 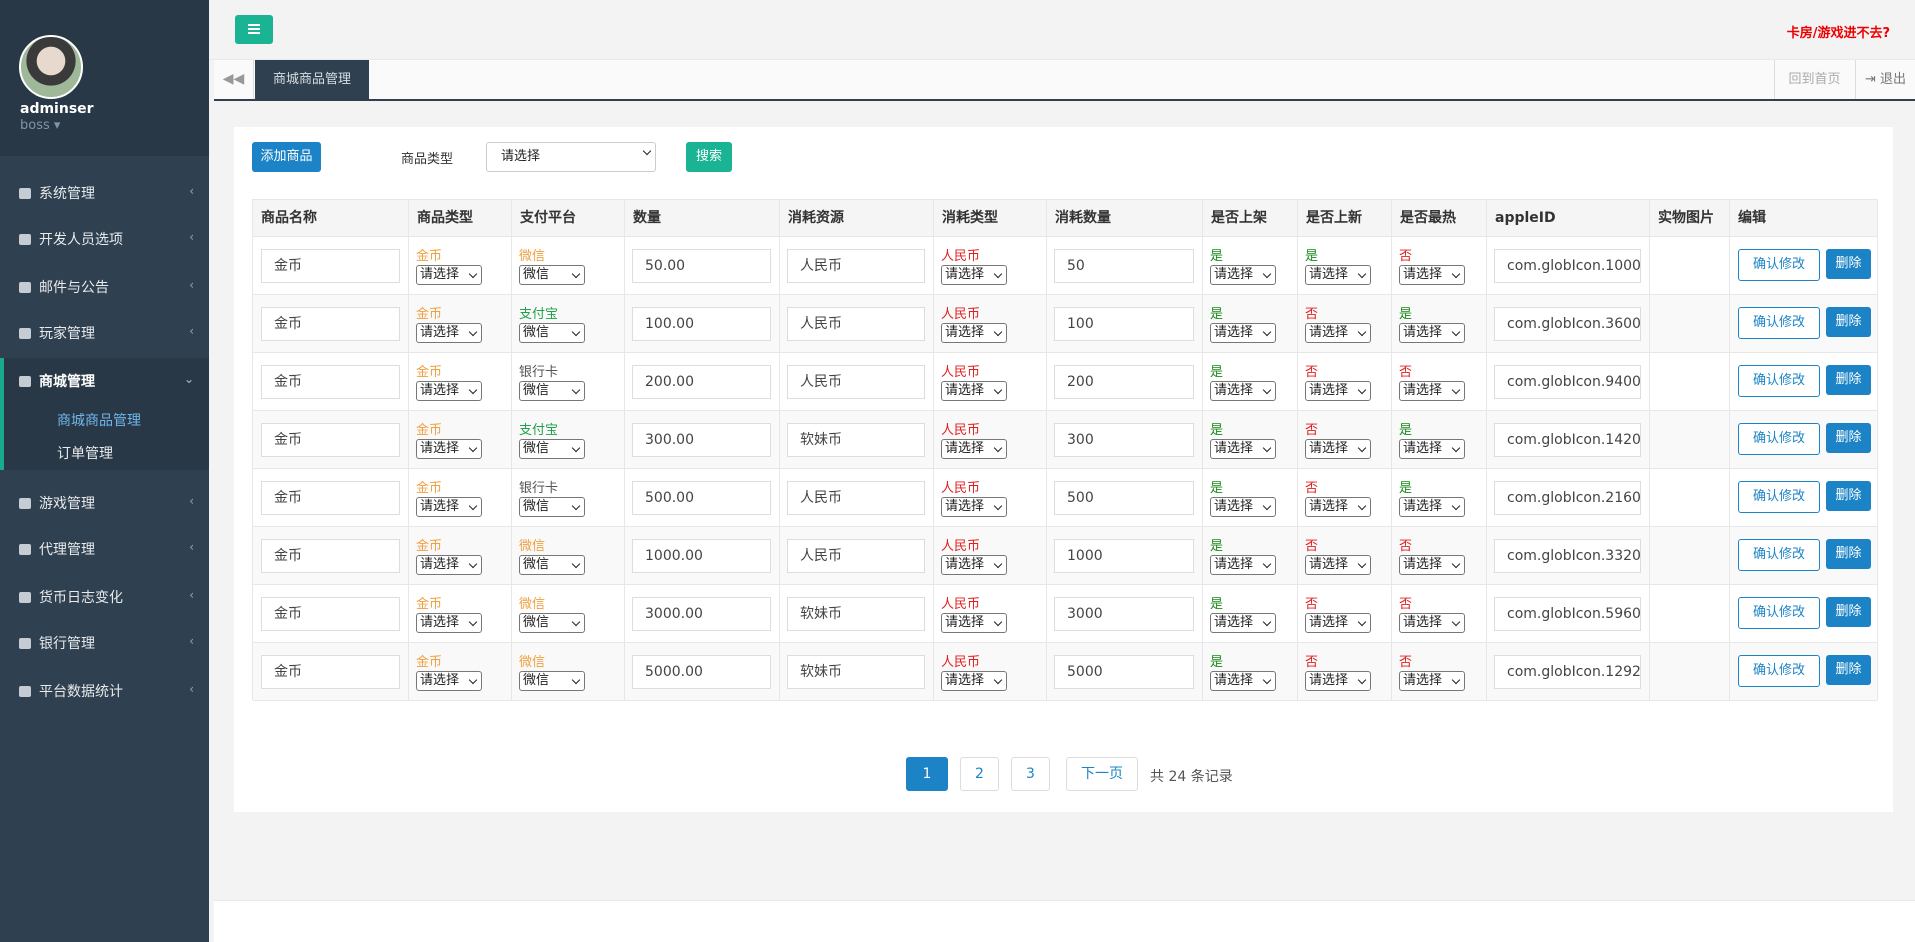 I want to click on menu-item: 平台数据统计 ‹, so click(x=106, y=691).